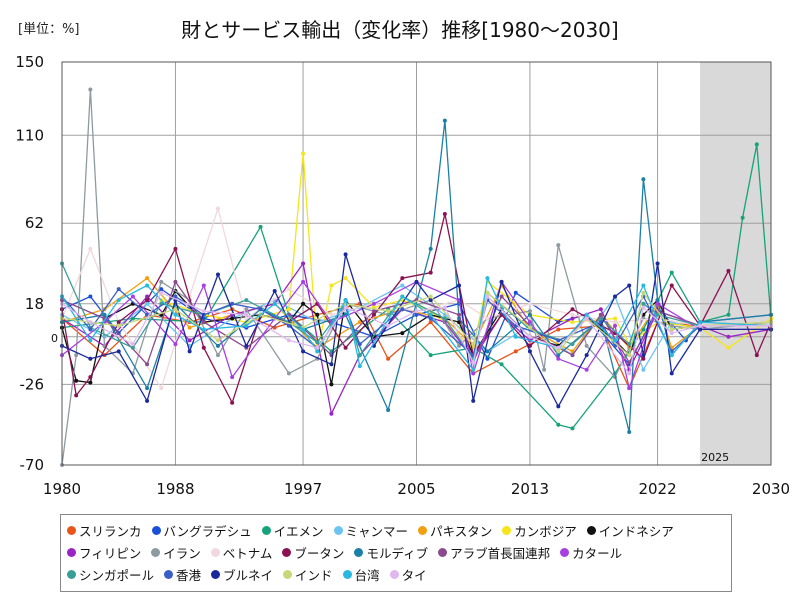  I want to click on legend-item: イエメン, so click(292, 530).